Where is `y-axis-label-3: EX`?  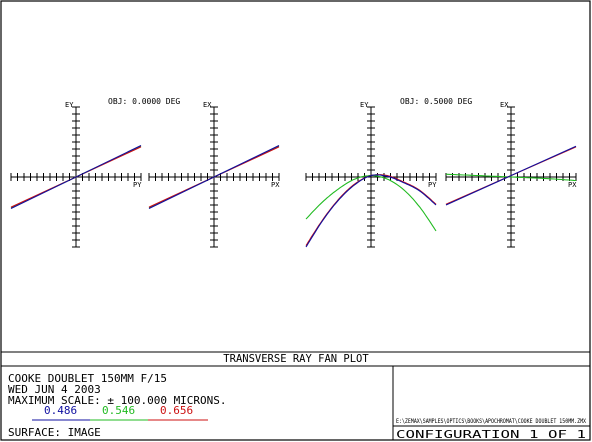 y-axis-label-3: EX is located at coordinates (504, 105).